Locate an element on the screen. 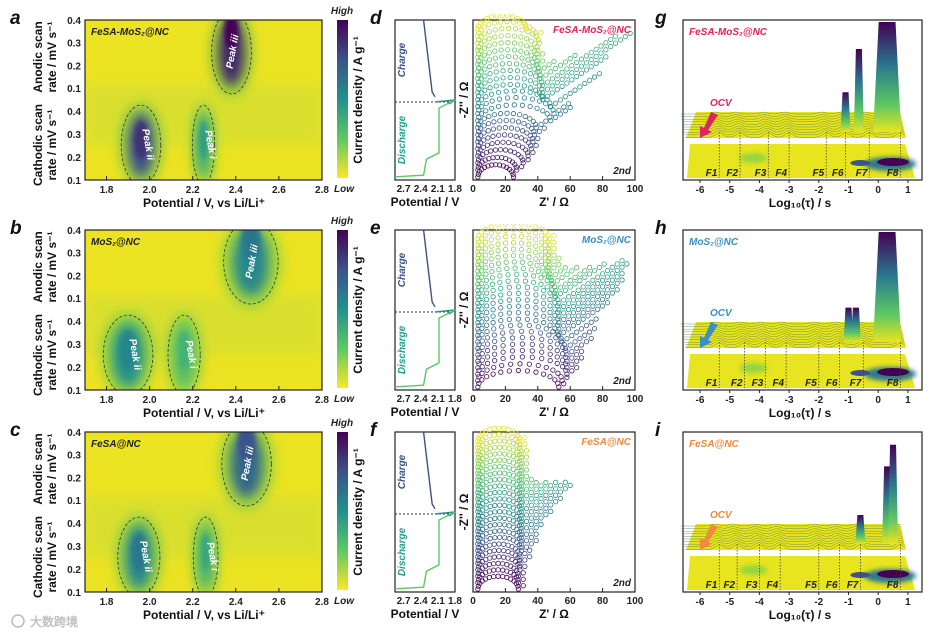  drt-spectrum-line is located at coordinates (794, 343).